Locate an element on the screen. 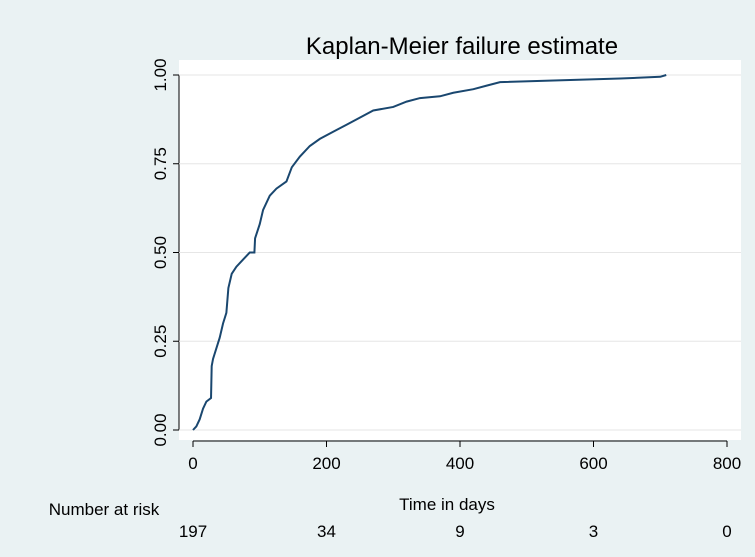  y-tick-label: 0.00 is located at coordinates (160, 429).